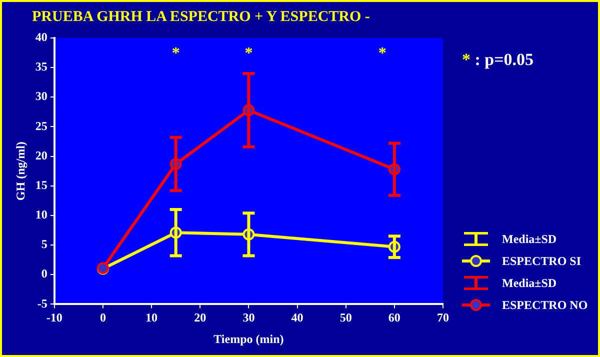 The image size is (600, 357). I want to click on x-axis-title: Tiempo (min), so click(249, 339).